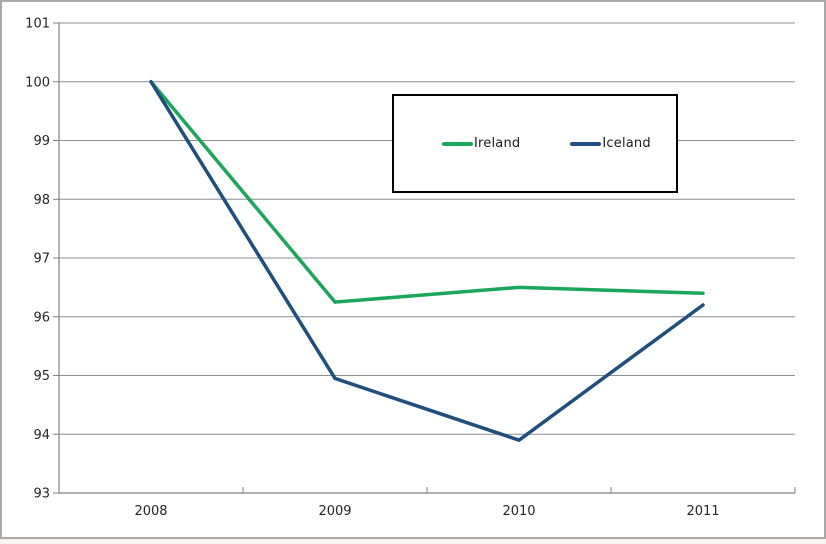  Describe the element at coordinates (413, 541) in the screenshot. I see `page-background-strip` at that location.